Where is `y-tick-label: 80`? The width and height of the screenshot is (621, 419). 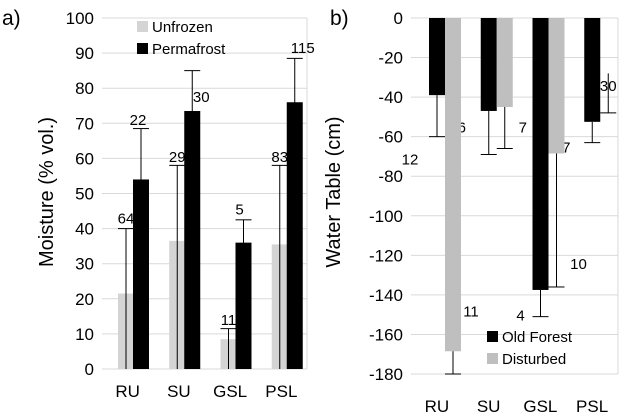
y-tick-label: 80 is located at coordinates (84, 88).